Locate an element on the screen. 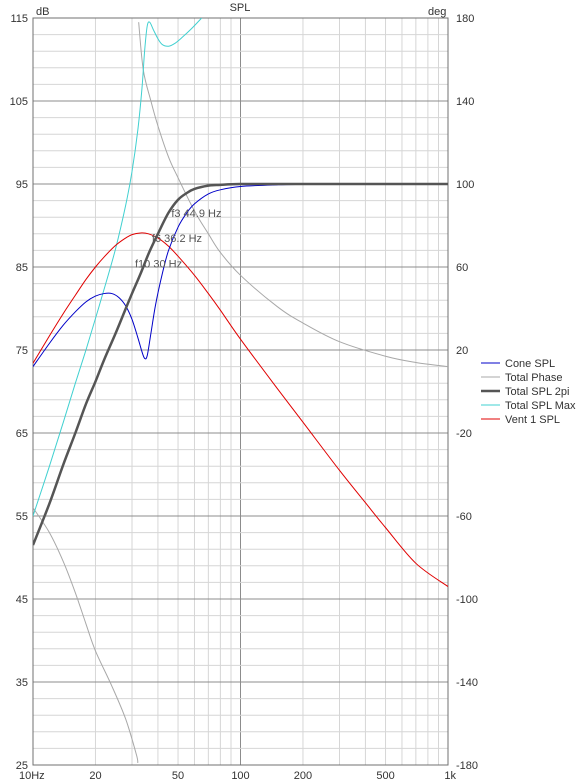 The height and width of the screenshot is (784, 585). y-right-tick-label: 180 is located at coordinates (465, 19).